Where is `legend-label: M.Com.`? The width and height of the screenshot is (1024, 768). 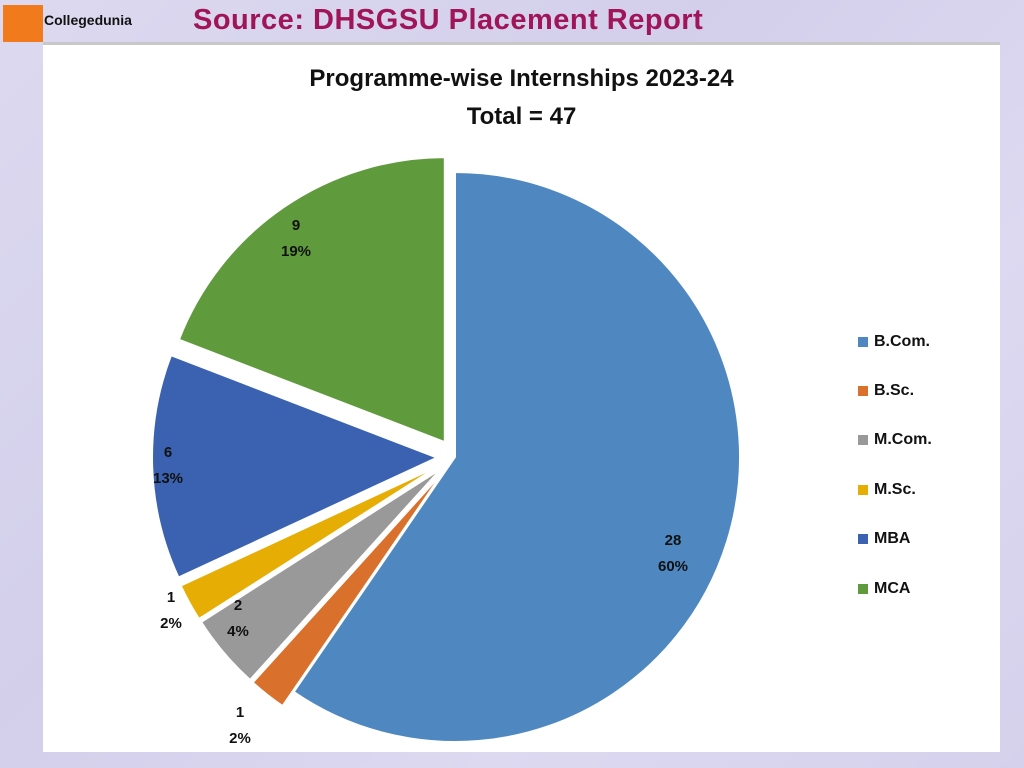 legend-label: M.Com. is located at coordinates (903, 440).